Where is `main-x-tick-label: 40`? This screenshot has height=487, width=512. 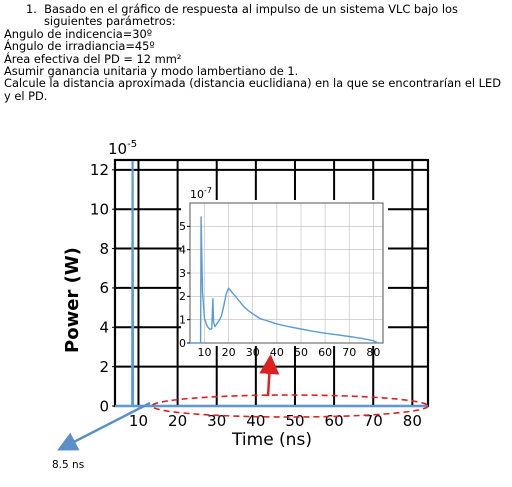
main-x-tick-label: 40 is located at coordinates (255, 421).